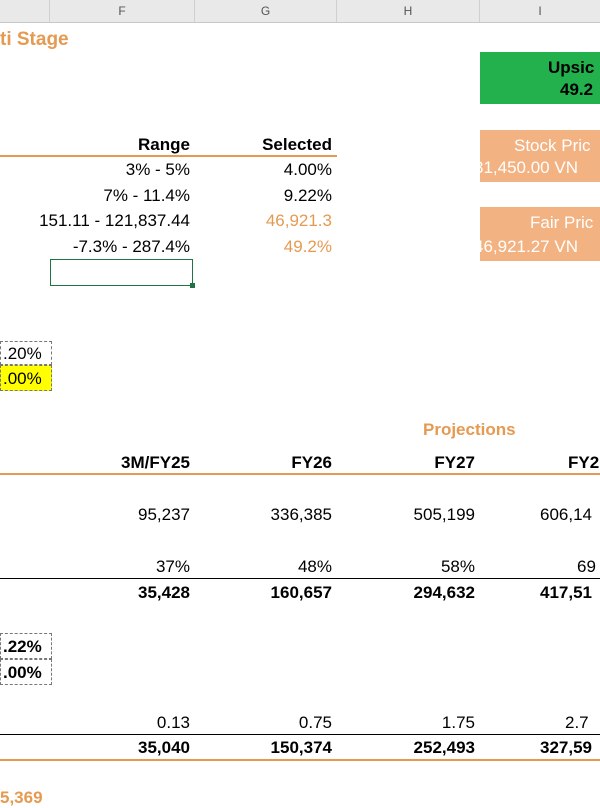 The width and height of the screenshot is (600, 808). What do you see at coordinates (300, 474) in the screenshot?
I see `period-underline` at bounding box center [300, 474].